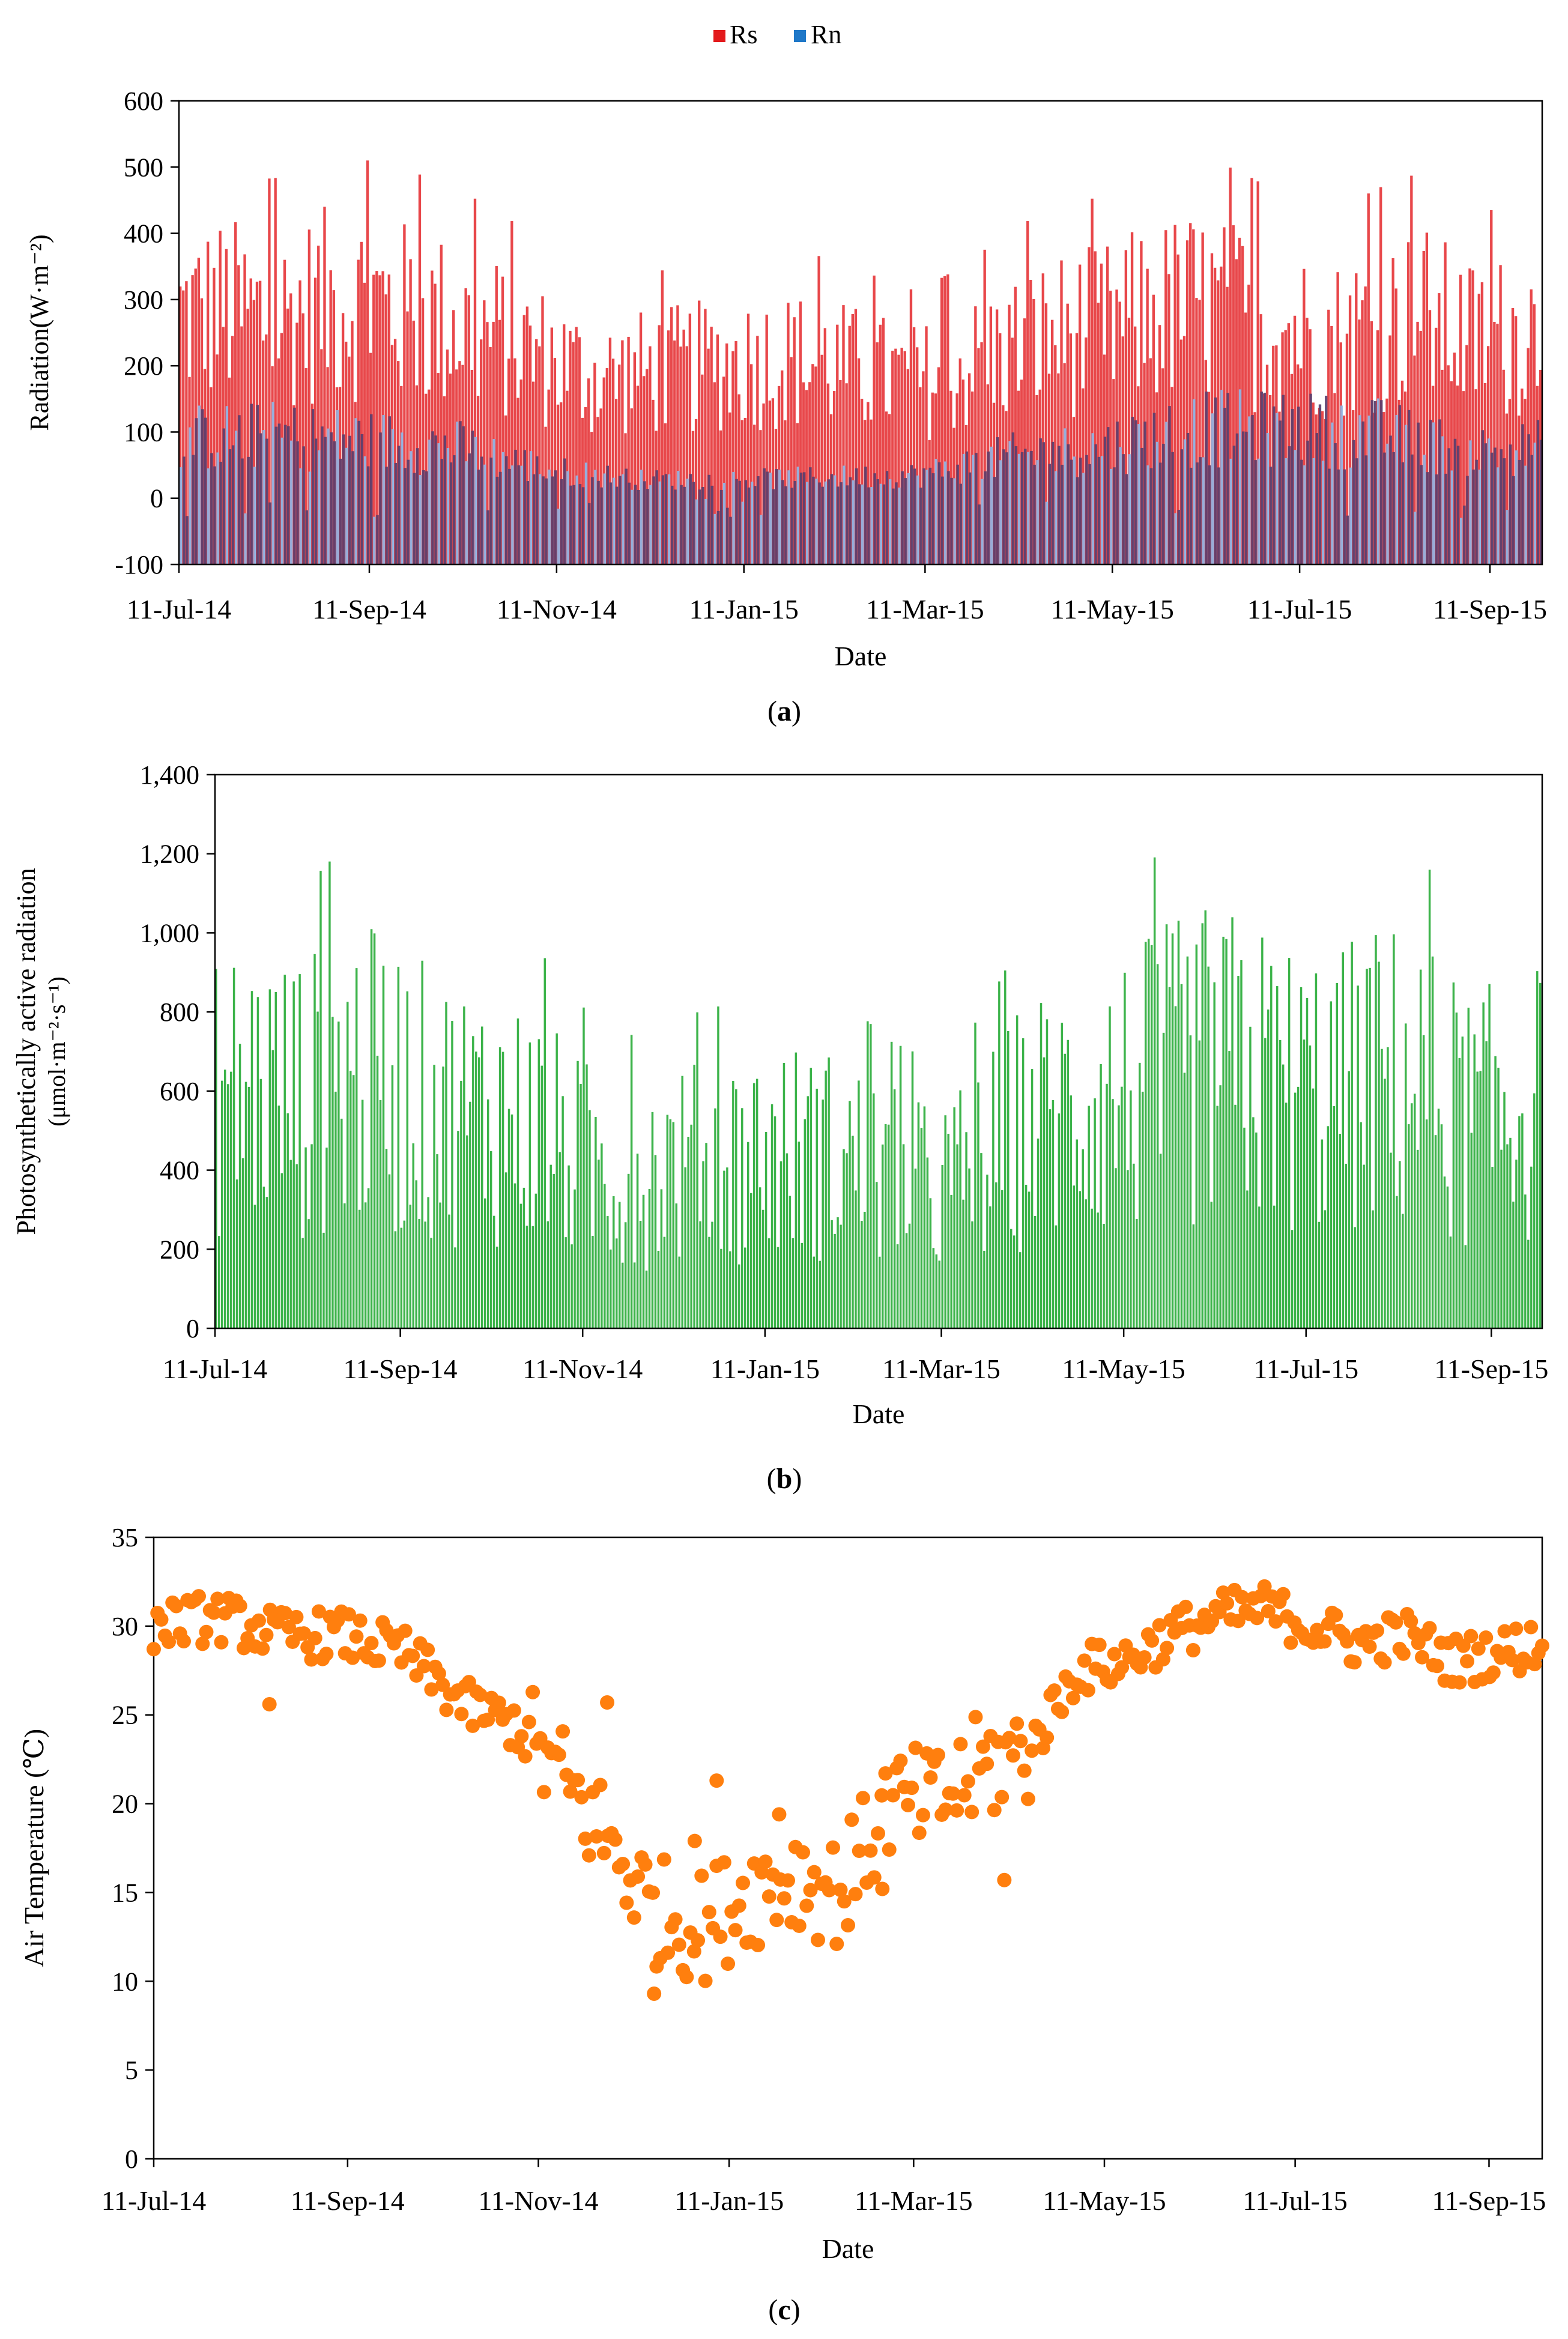  What do you see at coordinates (1490, 609) in the screenshot?
I see `x-tick-label: 11-Sep-15` at bounding box center [1490, 609].